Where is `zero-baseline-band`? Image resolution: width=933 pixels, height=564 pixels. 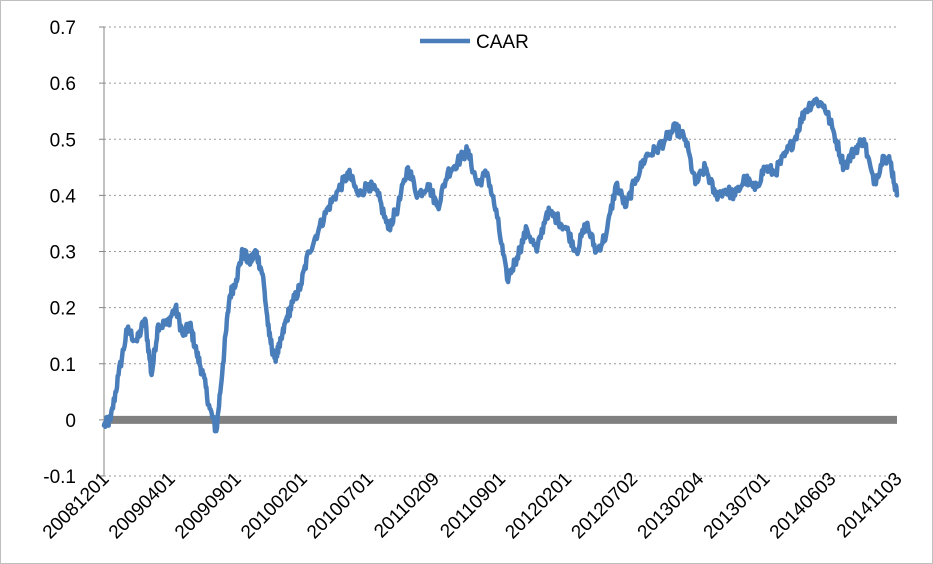
zero-baseline-band is located at coordinates (500, 419).